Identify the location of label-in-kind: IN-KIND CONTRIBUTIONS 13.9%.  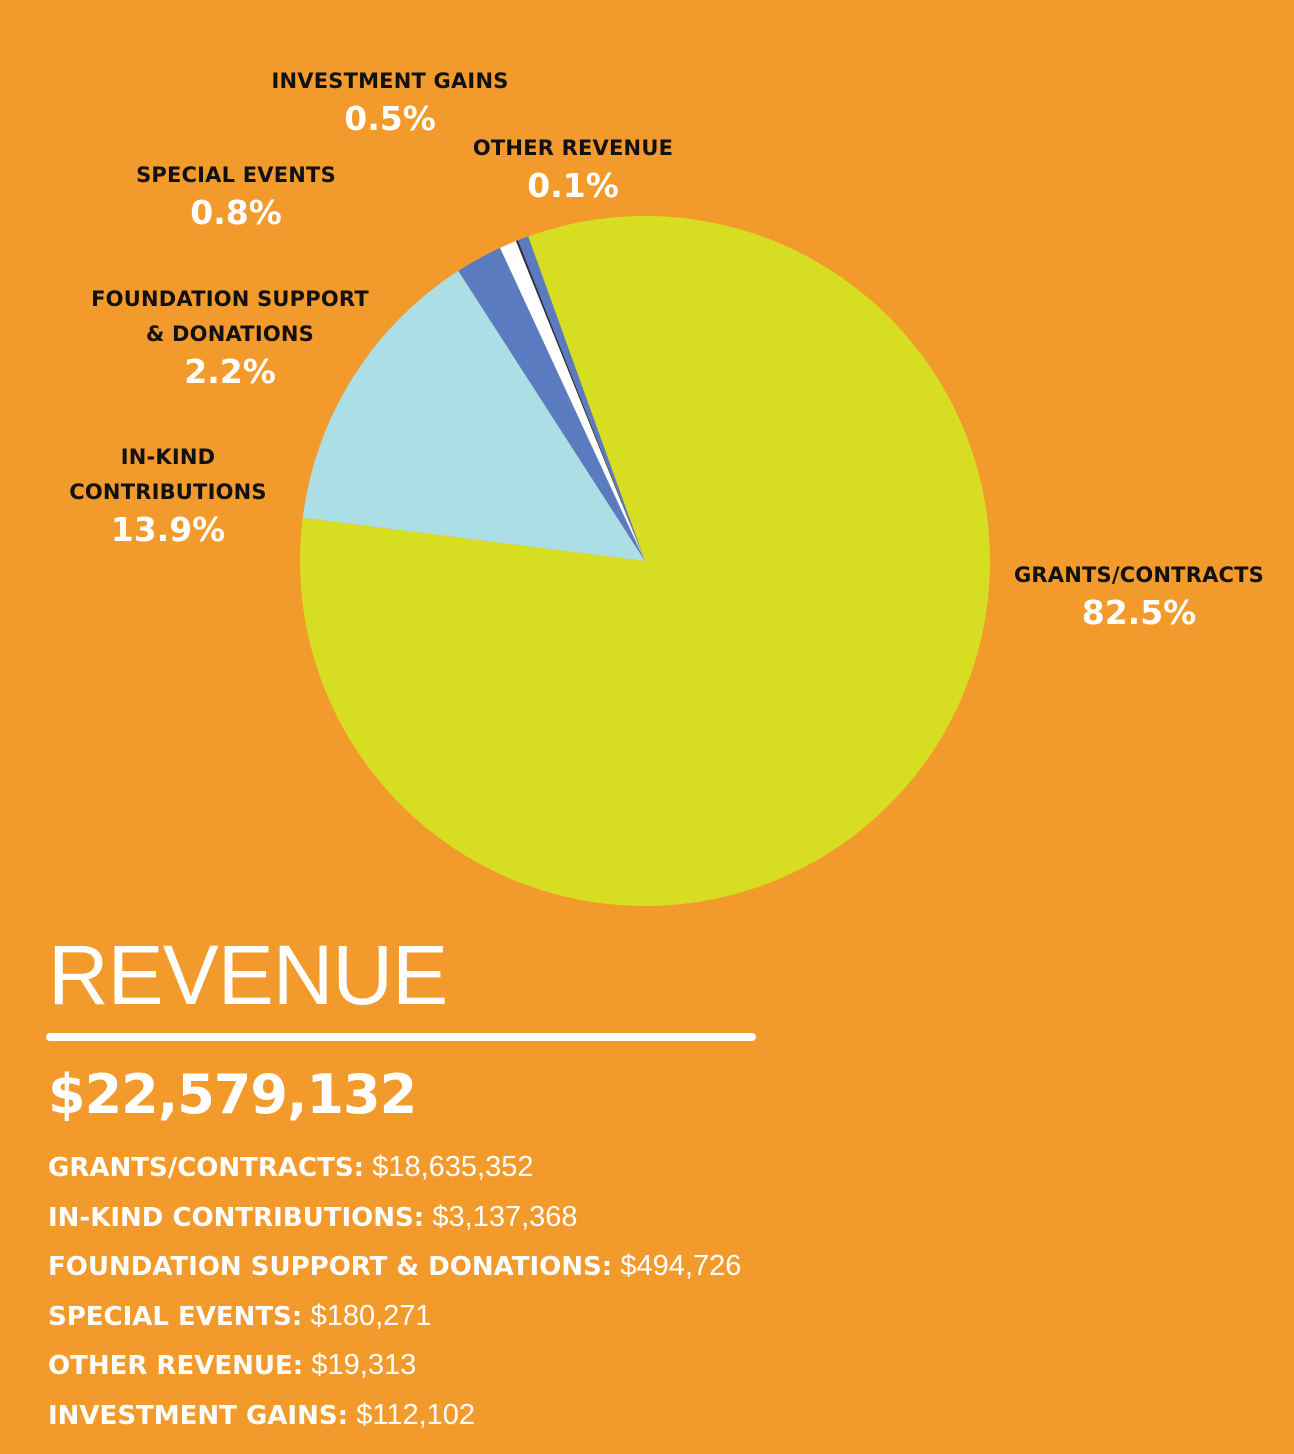
(168, 495).